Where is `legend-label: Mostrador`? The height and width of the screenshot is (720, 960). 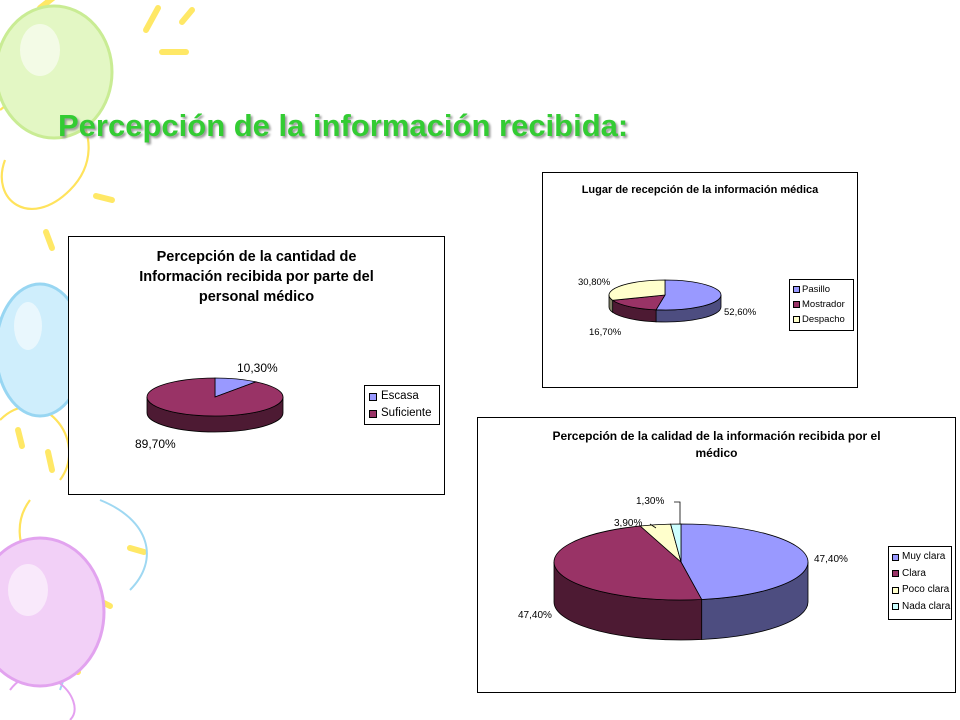 legend-label: Mostrador is located at coordinates (823, 304).